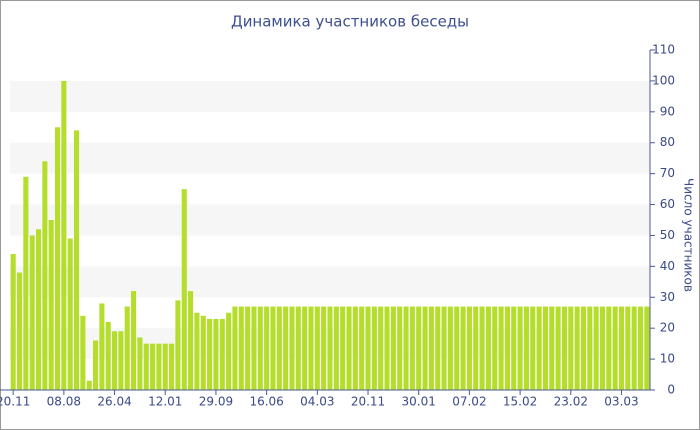 This screenshot has height=430, width=700. Describe the element at coordinates (350, 22) in the screenshot. I see `chart-title: Динамика участников беседы` at that location.